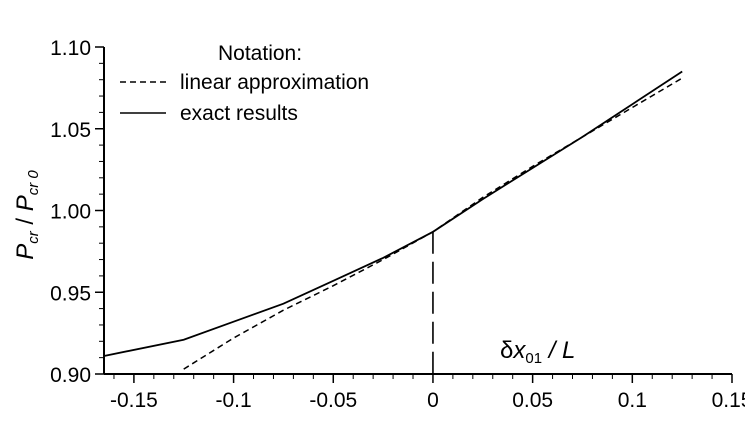  Describe the element at coordinates (70, 293) in the screenshot. I see `y-tick-label: 0.95` at that location.